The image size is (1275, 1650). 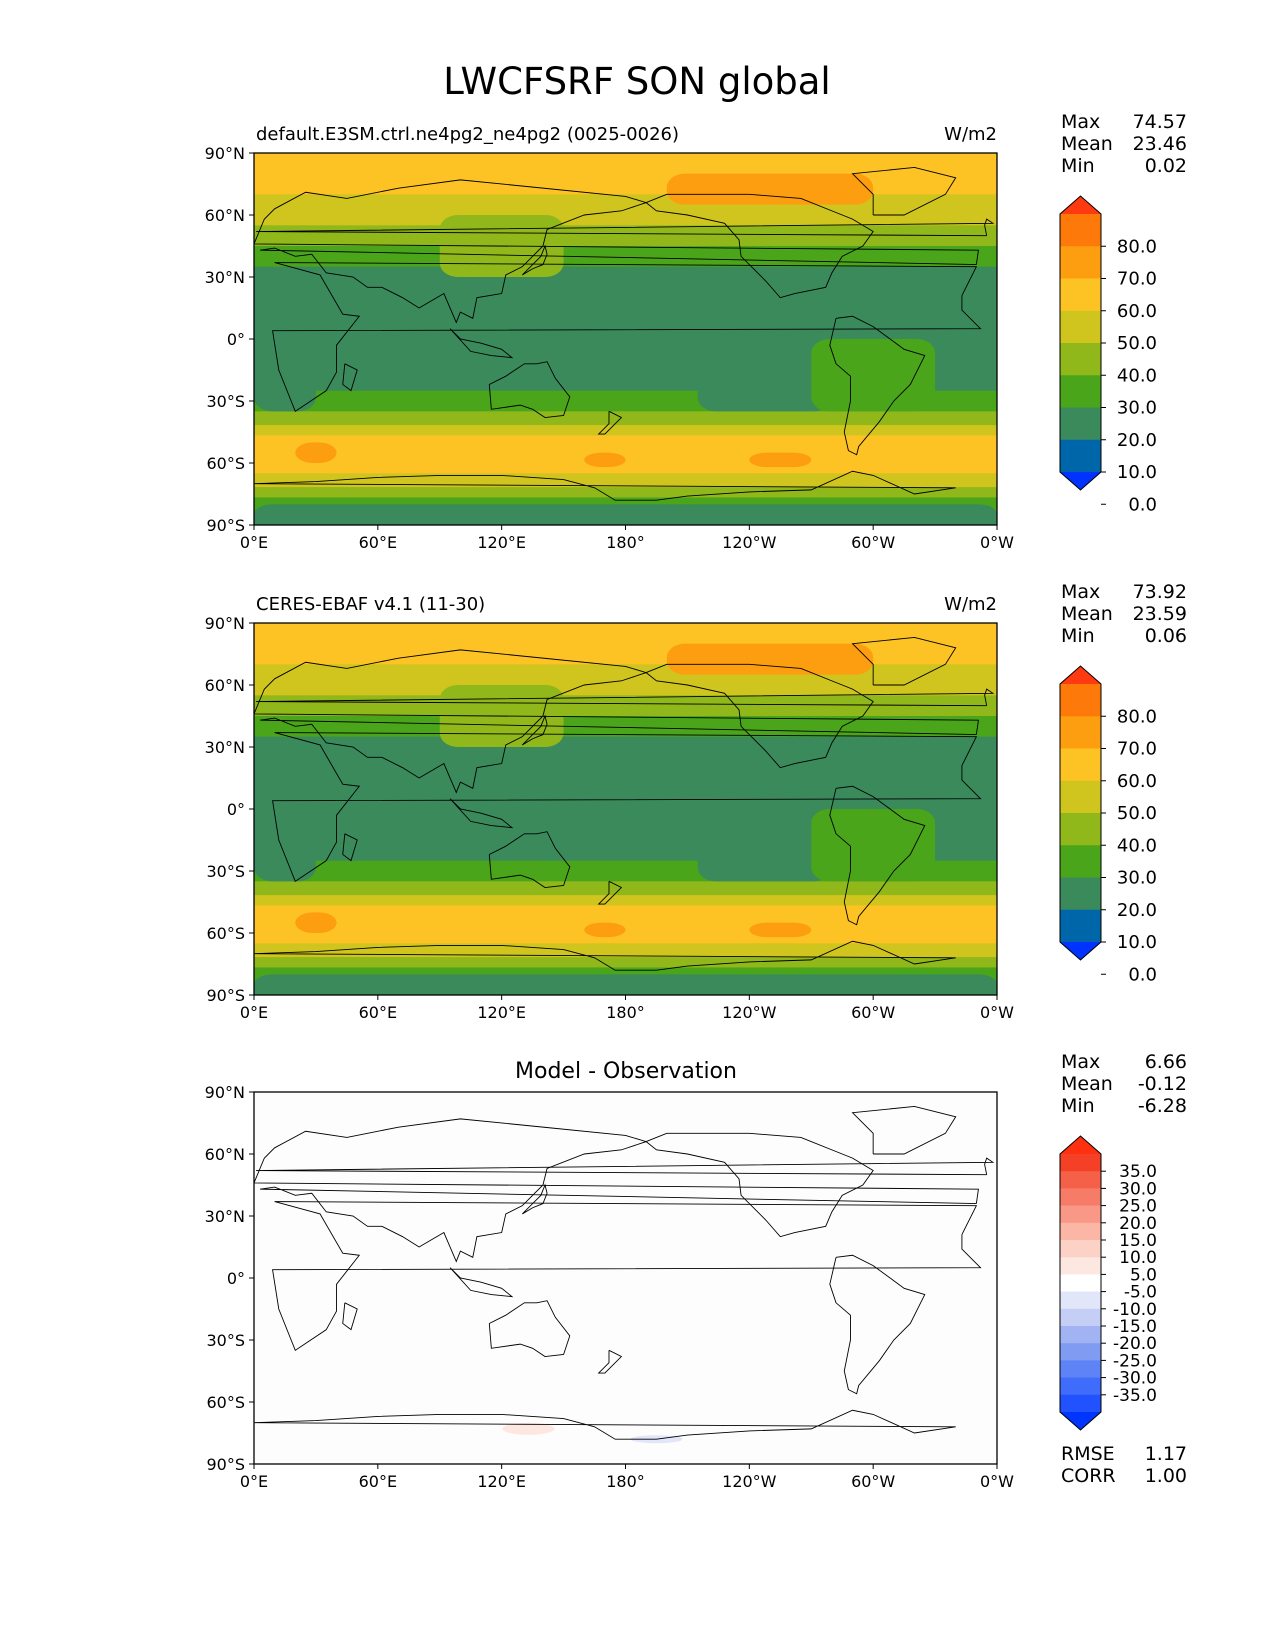 What do you see at coordinates (225, 1402) in the screenshot?
I see `y-tick-label: 60°S` at bounding box center [225, 1402].